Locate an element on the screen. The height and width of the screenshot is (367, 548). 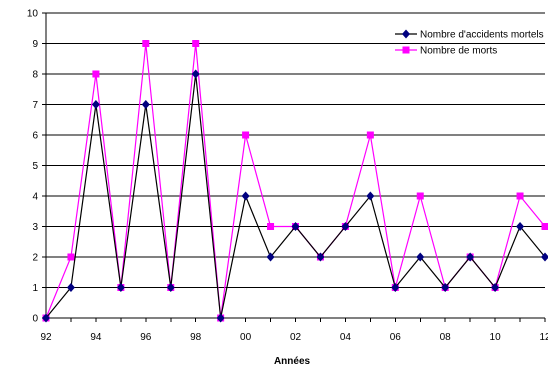
legend-label: Nombre d'accidents mortels is located at coordinates (482, 35).